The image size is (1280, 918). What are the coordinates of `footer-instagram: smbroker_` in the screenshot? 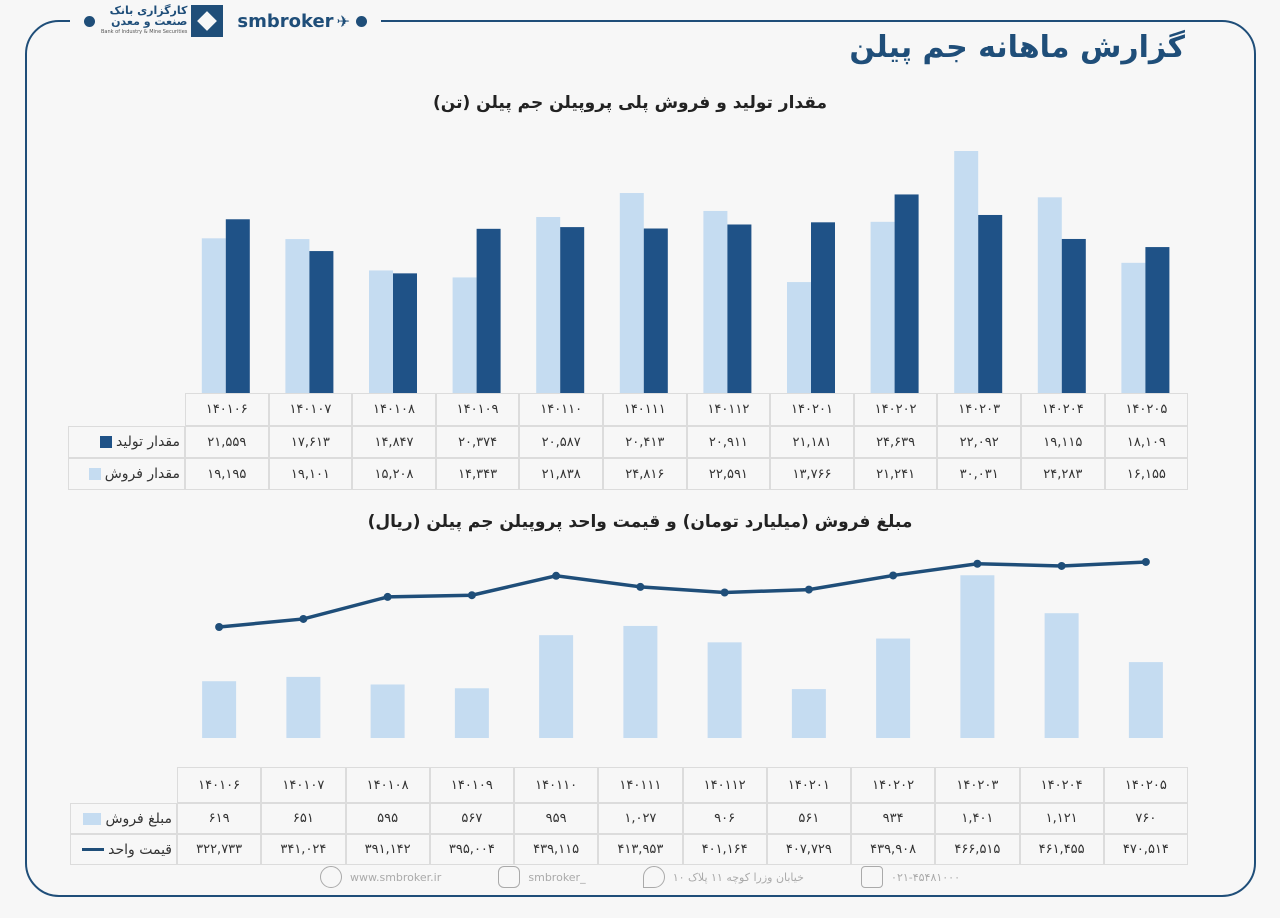 It's located at (542, 877).